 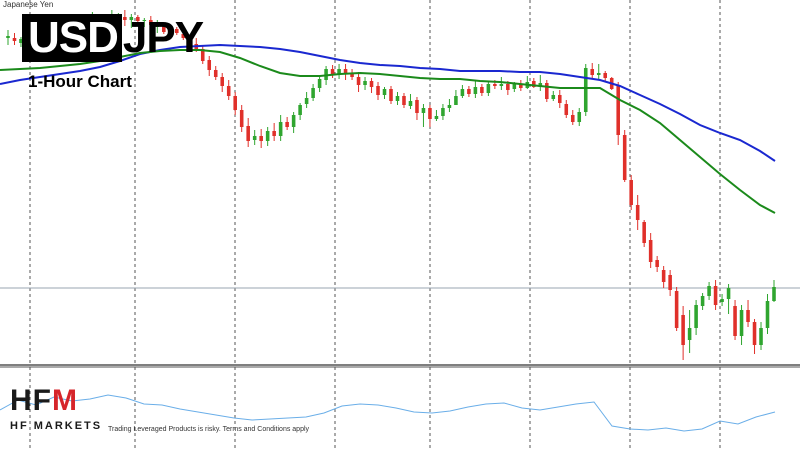 What do you see at coordinates (44, 400) in the screenshot?
I see `logo-brand: HFM` at bounding box center [44, 400].